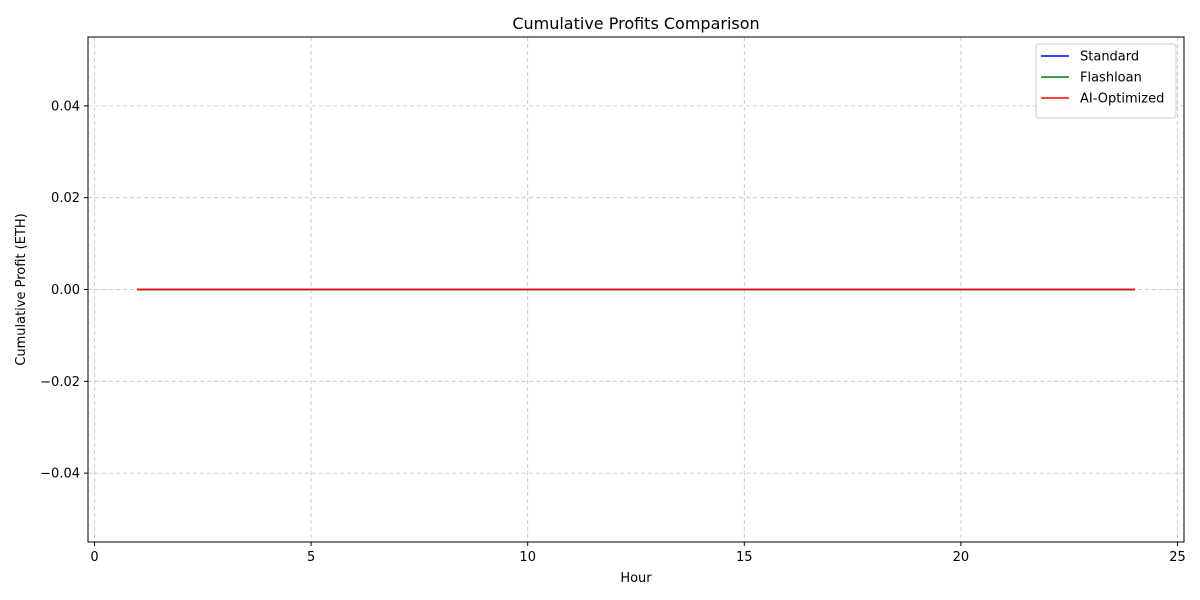 This screenshot has height=600, width=1200. I want to click on y-tick-label: −0.04, so click(60, 474).